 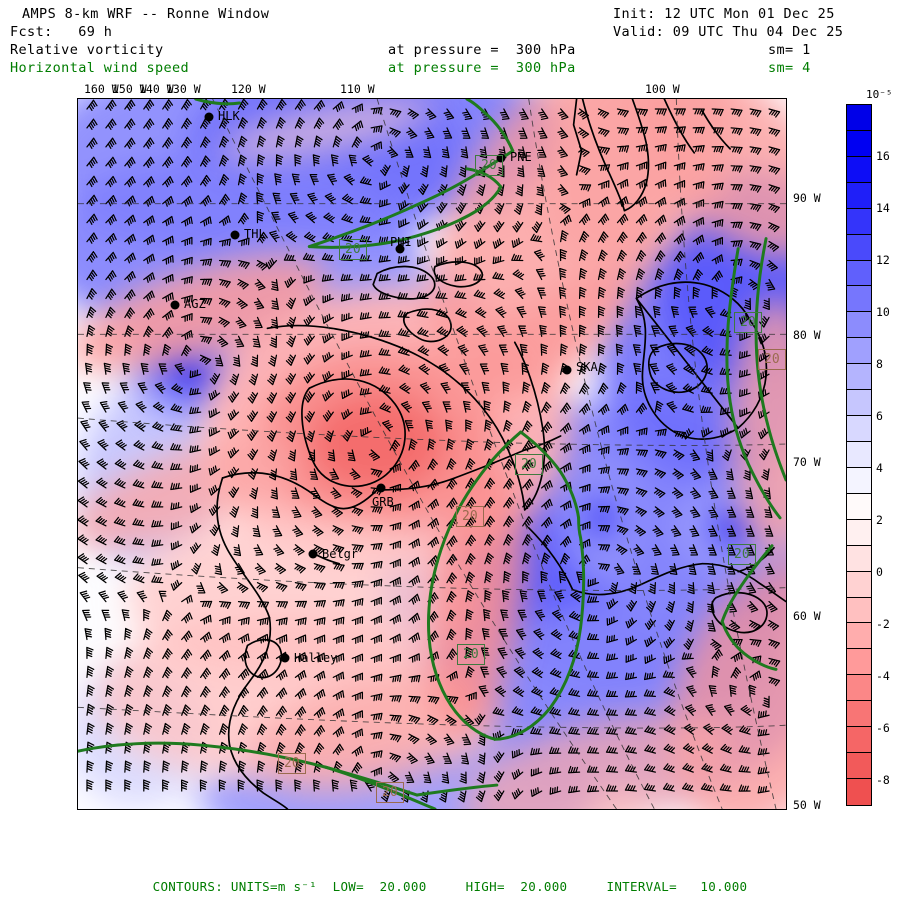 What do you see at coordinates (879, 520) in the screenshot?
I see `colorbar-tick-2: 2` at bounding box center [879, 520].